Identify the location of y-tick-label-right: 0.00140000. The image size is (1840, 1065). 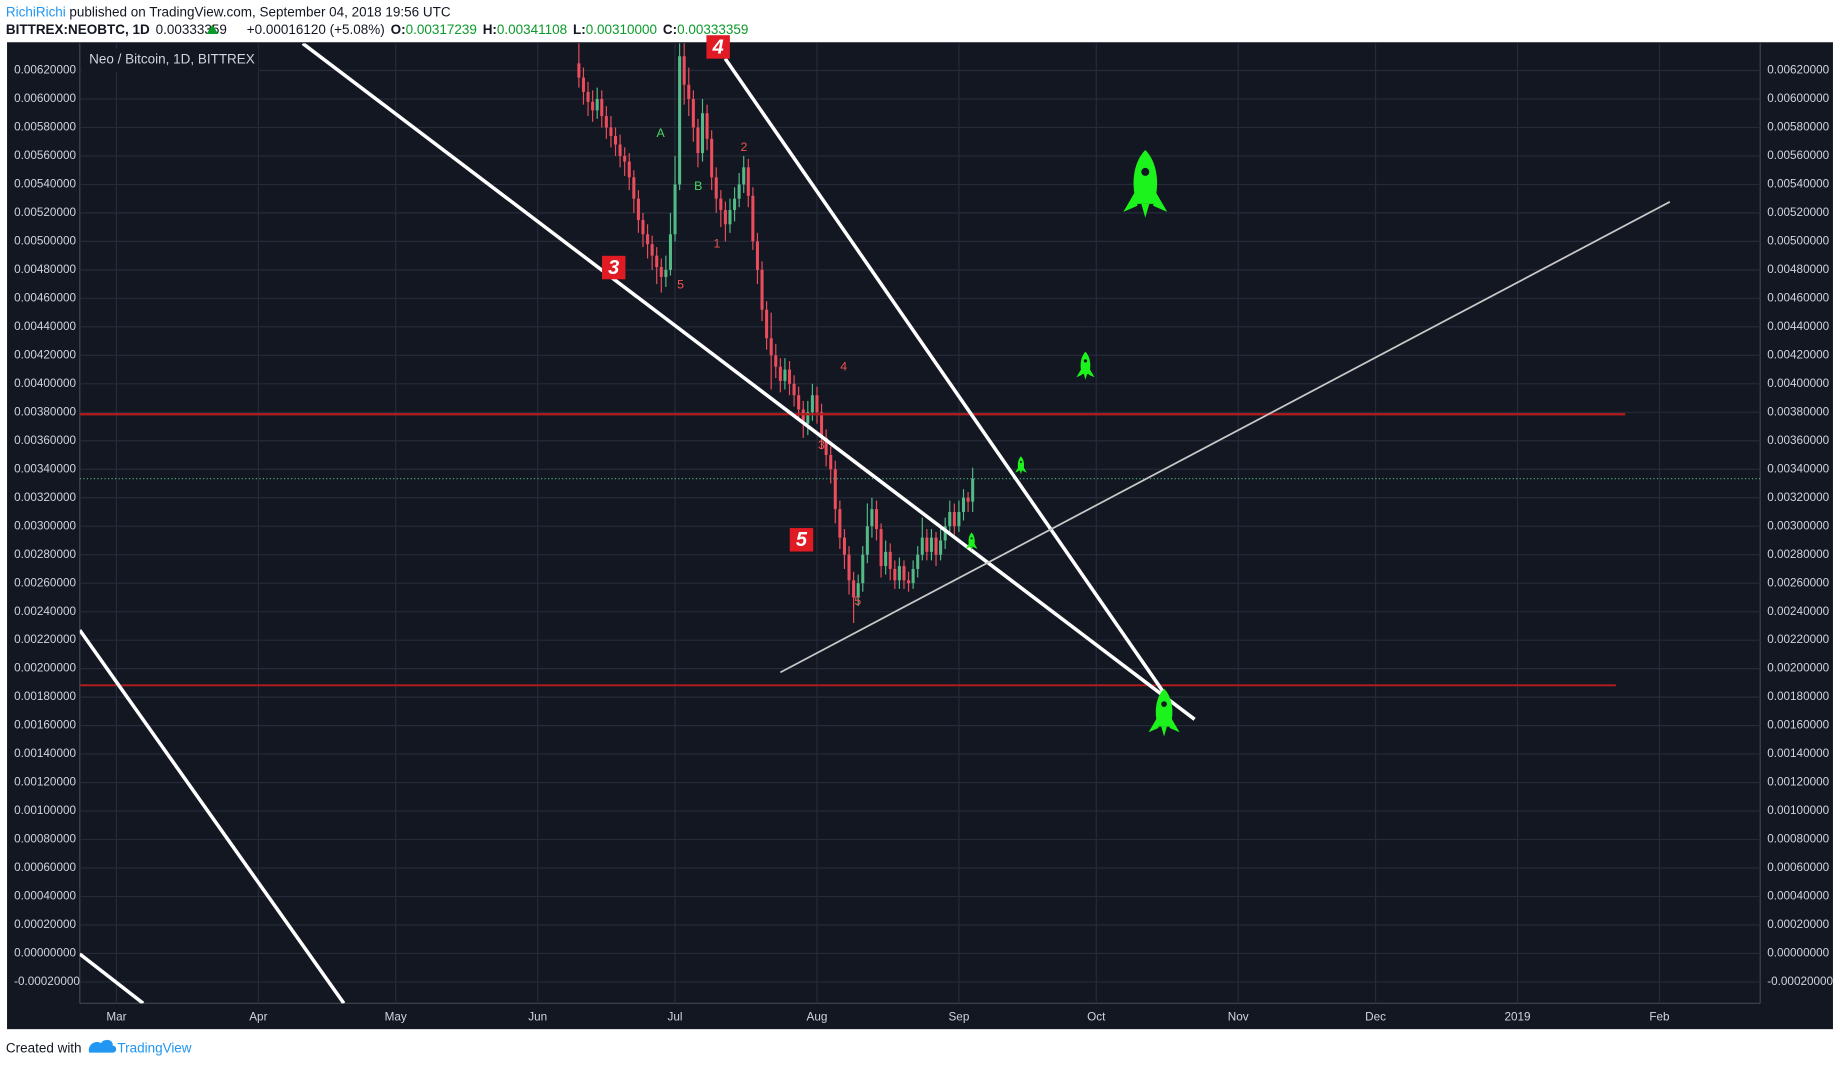
(1798, 753).